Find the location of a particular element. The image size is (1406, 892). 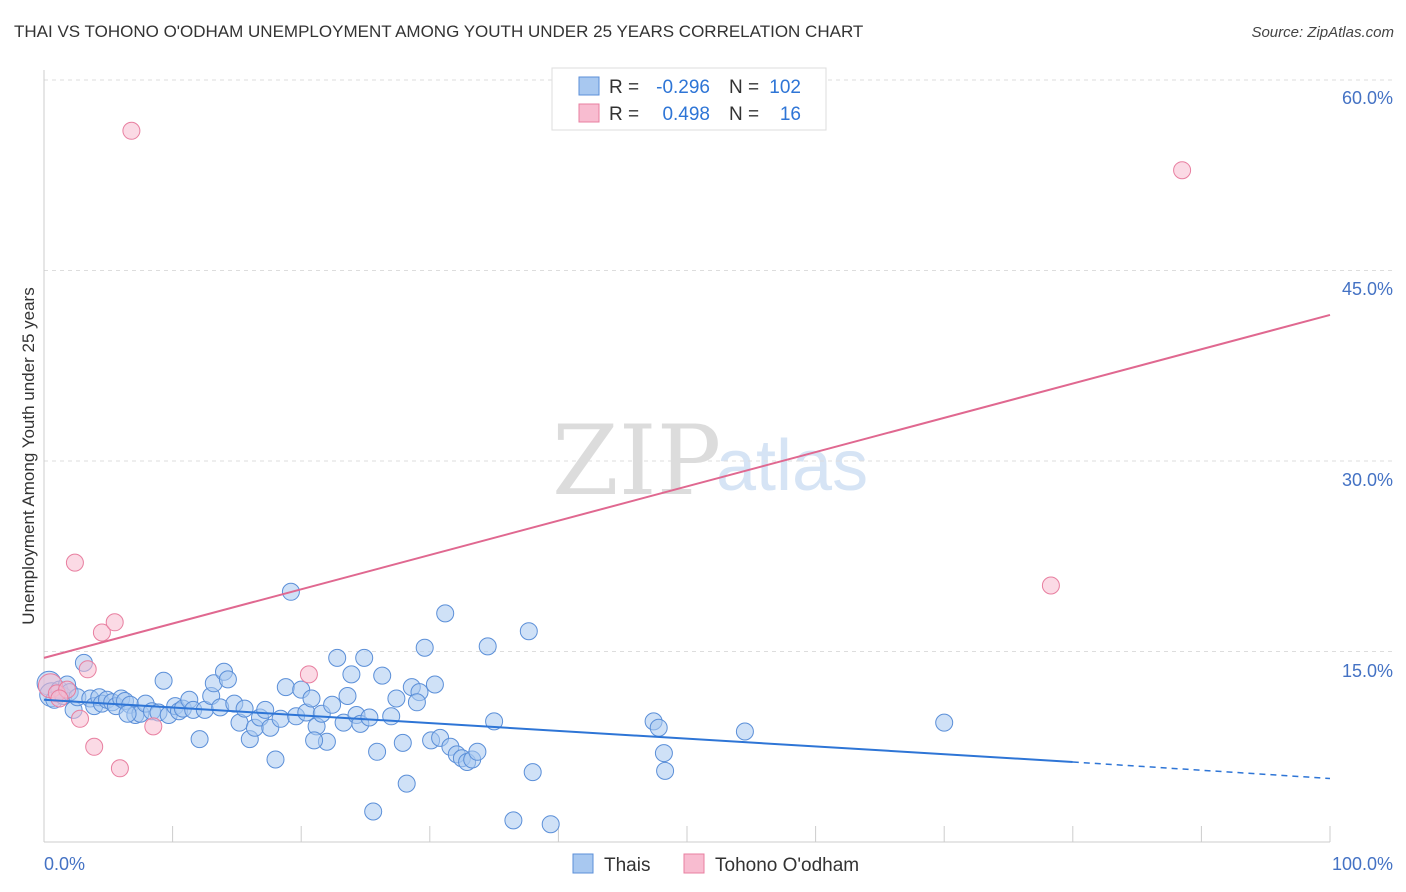

y-axis-label: Unemployment Among Youth under 25 years is located at coordinates (28, 455).